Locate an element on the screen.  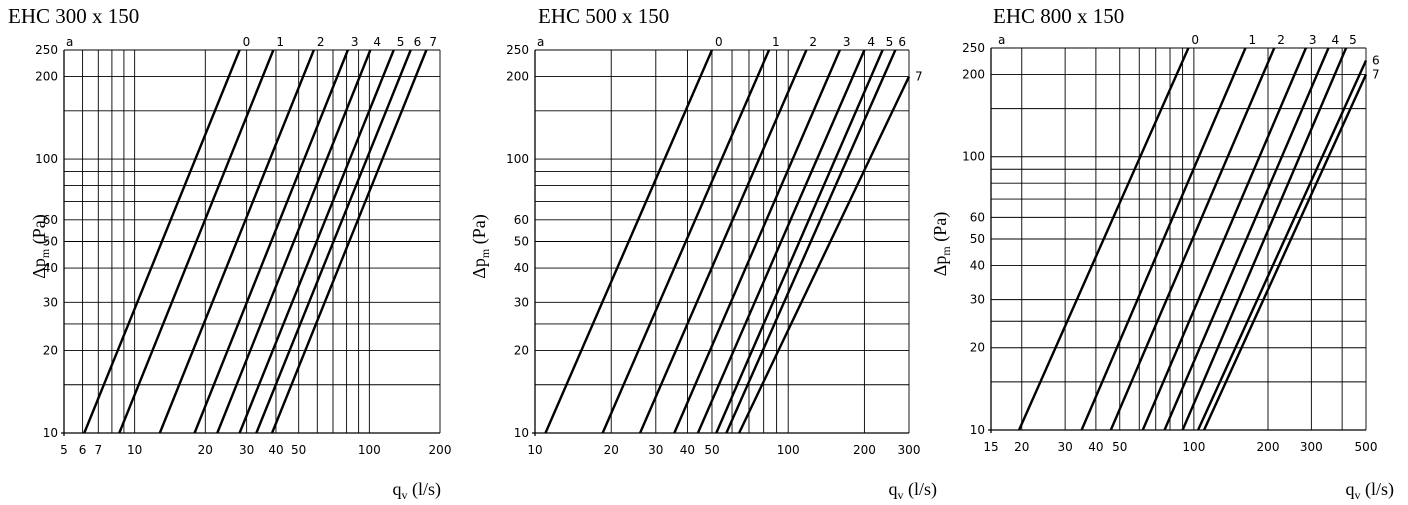
x-tick-label: 7 is located at coordinates (98, 450).